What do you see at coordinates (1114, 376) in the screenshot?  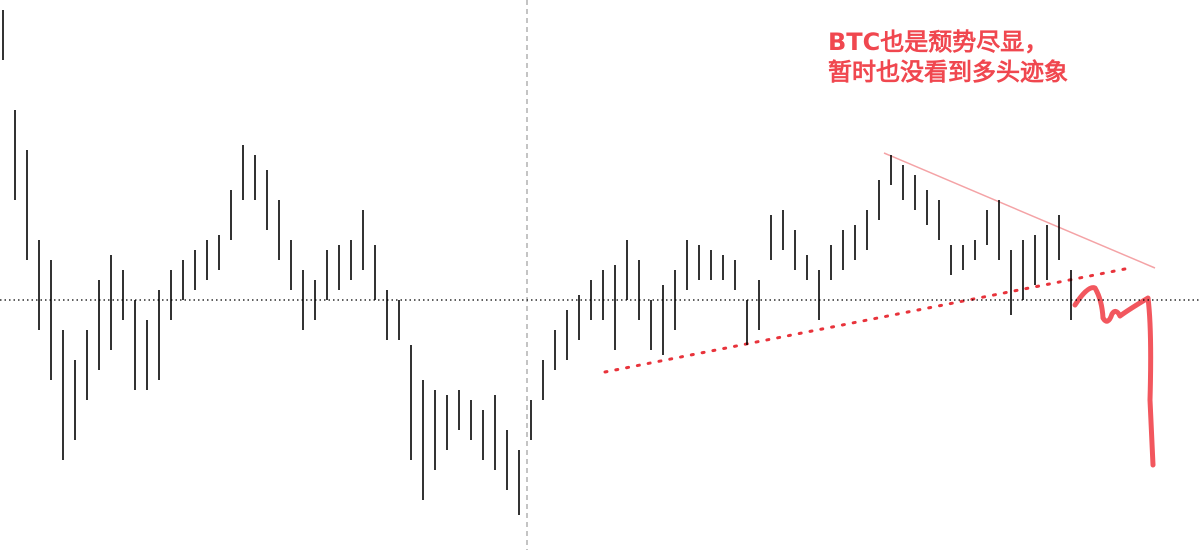 I see `projection-drawing` at bounding box center [1114, 376].